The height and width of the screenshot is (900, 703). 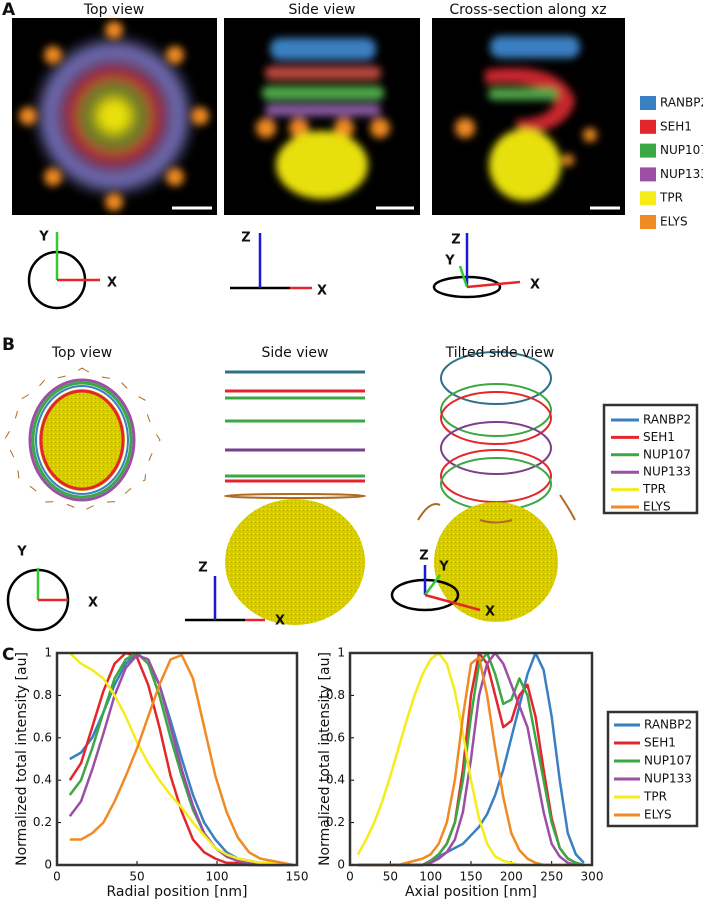 I want to click on panel-b-axes, so click(x=243, y=598).